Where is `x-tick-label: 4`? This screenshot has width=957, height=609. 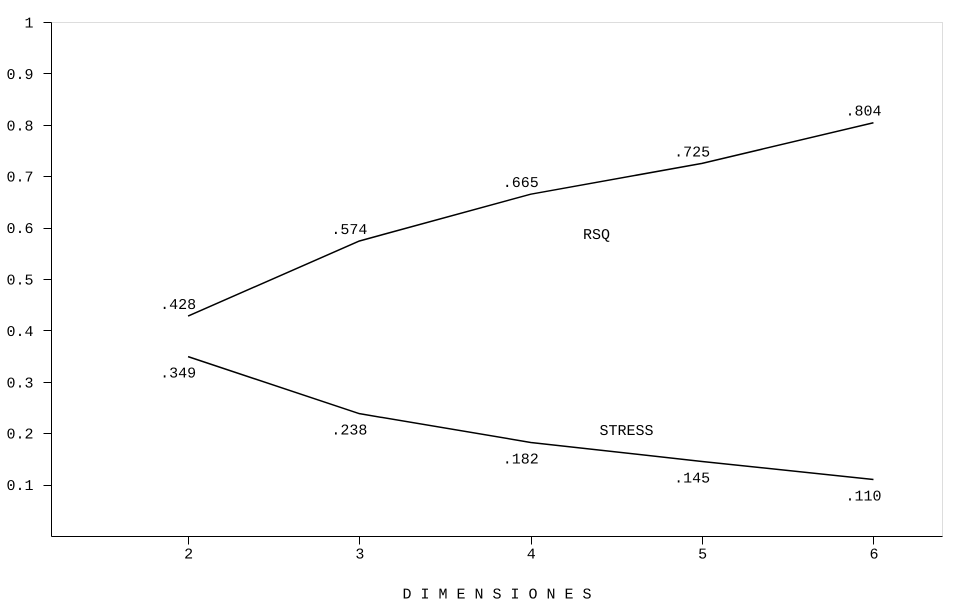 x-tick-label: 4 is located at coordinates (531, 555).